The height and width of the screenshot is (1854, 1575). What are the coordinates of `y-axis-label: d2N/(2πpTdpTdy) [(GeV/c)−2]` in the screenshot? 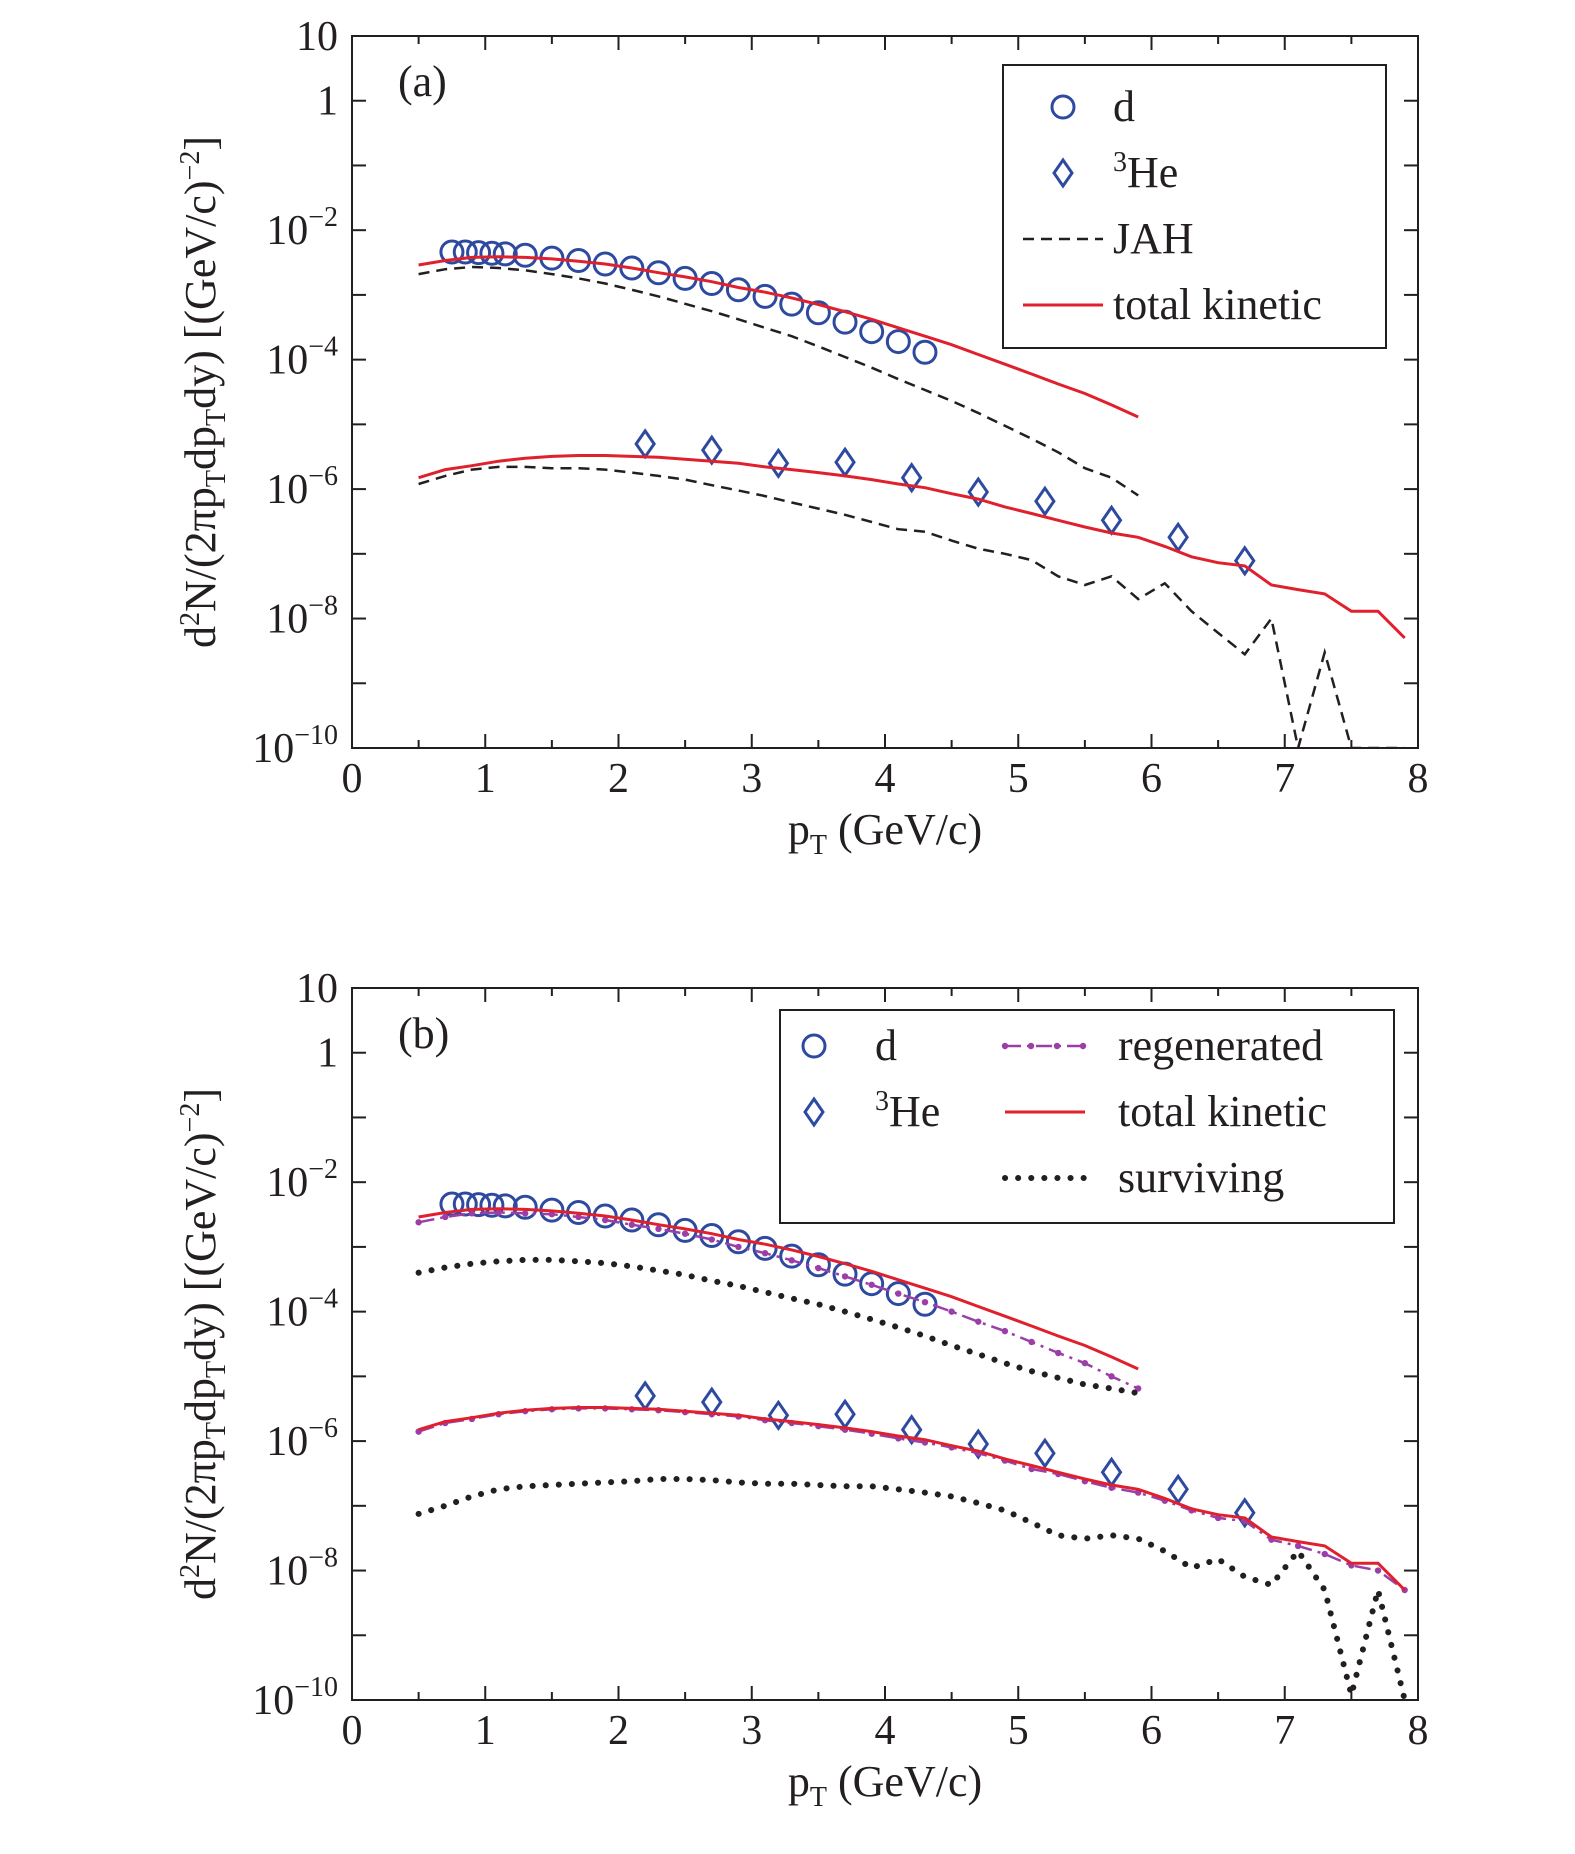 It's located at (203, 392).